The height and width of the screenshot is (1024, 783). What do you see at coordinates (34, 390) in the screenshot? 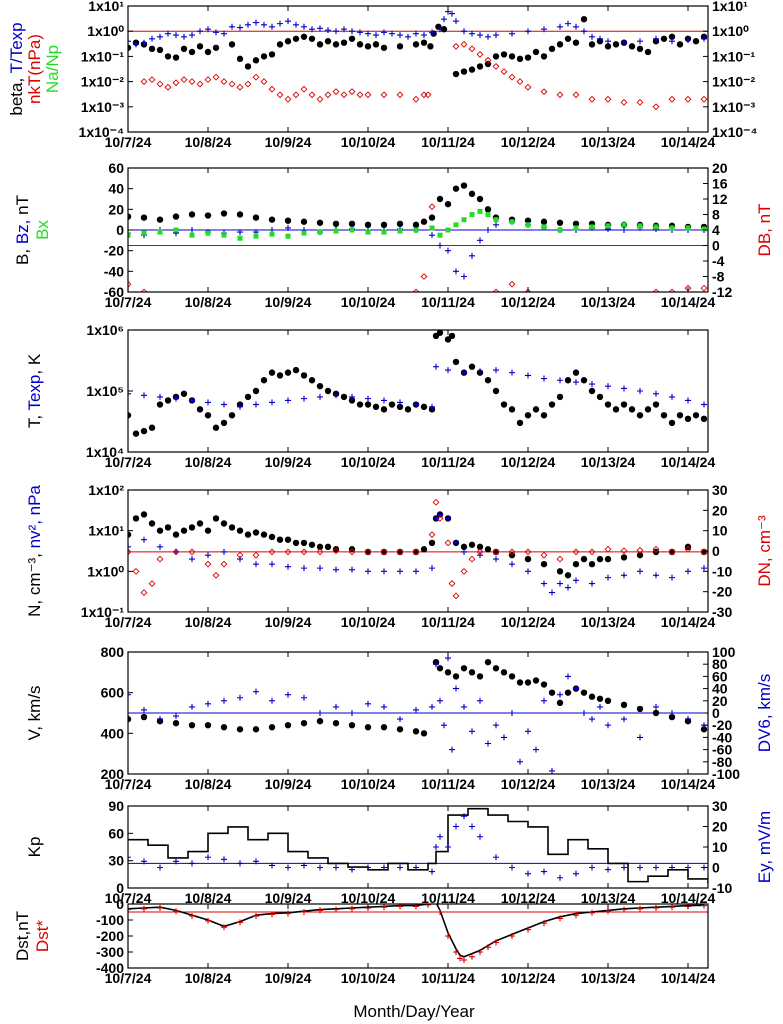
I see `y-axis-title: T, Texp, K` at bounding box center [34, 390].